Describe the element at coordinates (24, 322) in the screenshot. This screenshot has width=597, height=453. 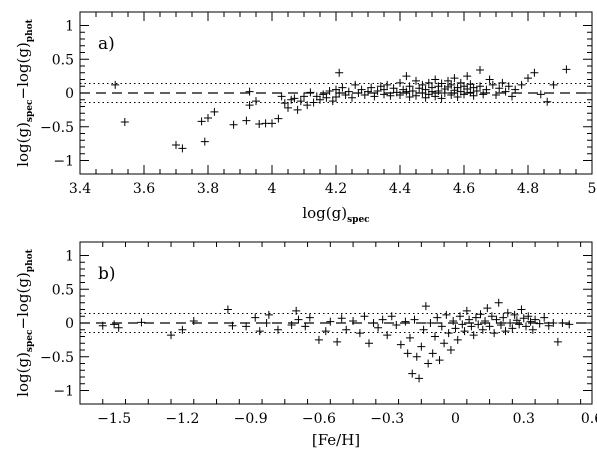
I see `panel-b-y-axis-label: log(g)spec−log(g)phot` at that location.